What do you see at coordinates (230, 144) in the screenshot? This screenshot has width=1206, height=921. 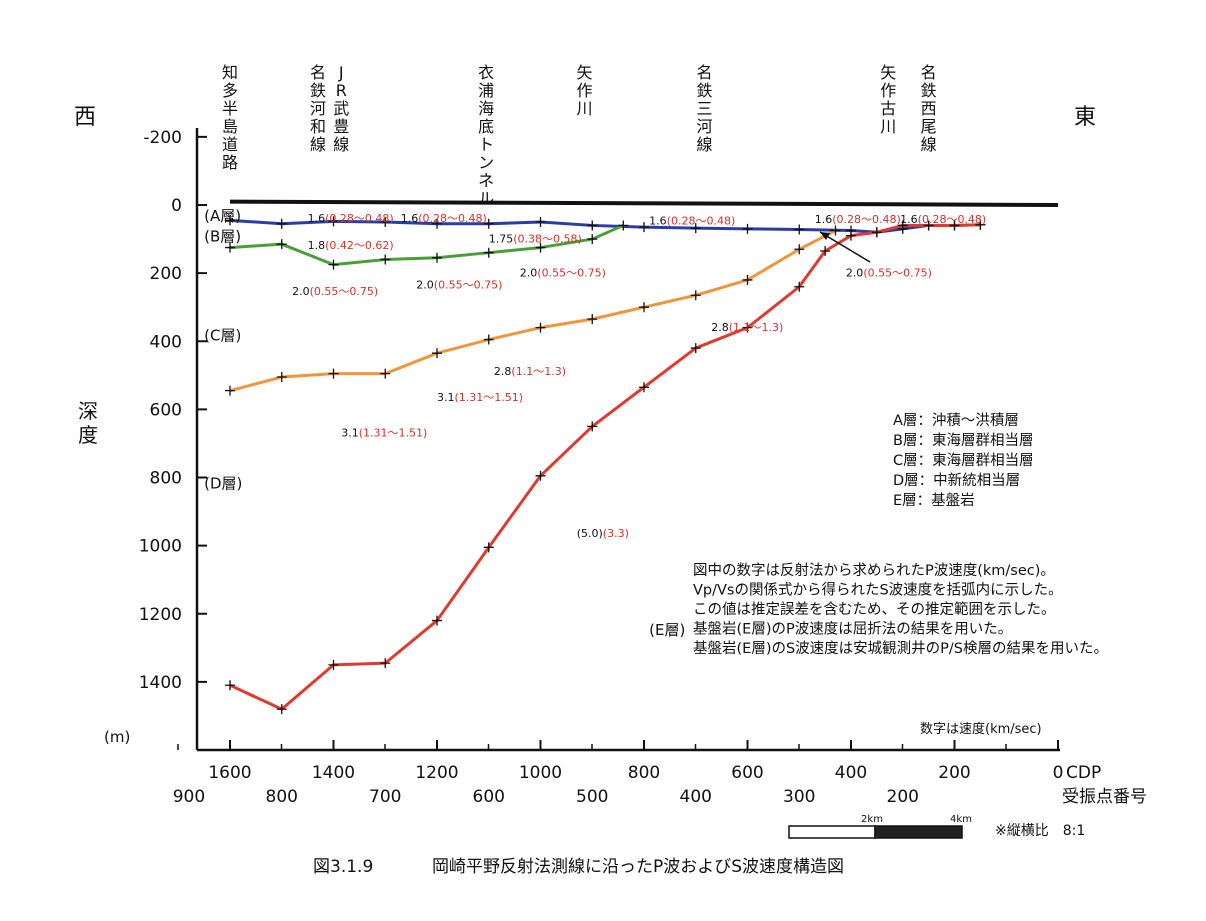 I see `landmark-char: 道` at bounding box center [230, 144].